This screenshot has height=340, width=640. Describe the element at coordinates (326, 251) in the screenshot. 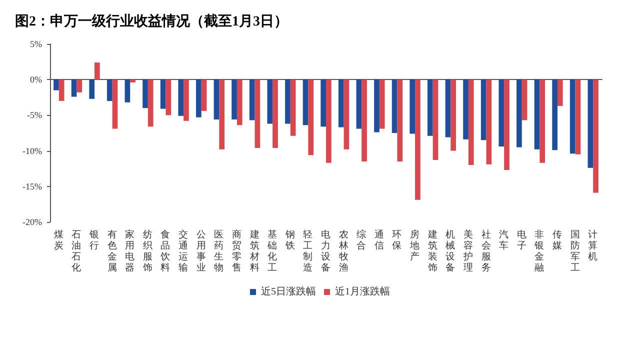

I see `x-tick-label: 电力设备` at that location.